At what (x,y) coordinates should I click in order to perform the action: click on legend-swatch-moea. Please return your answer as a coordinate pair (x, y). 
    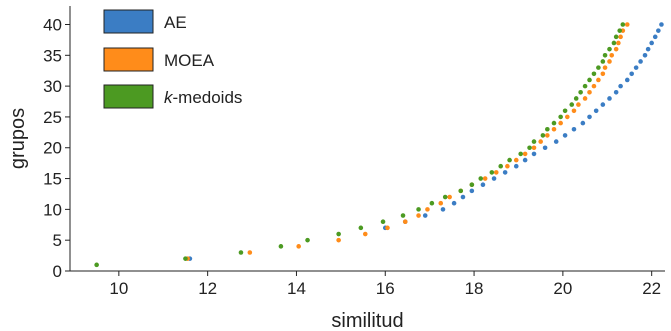
    Looking at the image, I should click on (128, 59).